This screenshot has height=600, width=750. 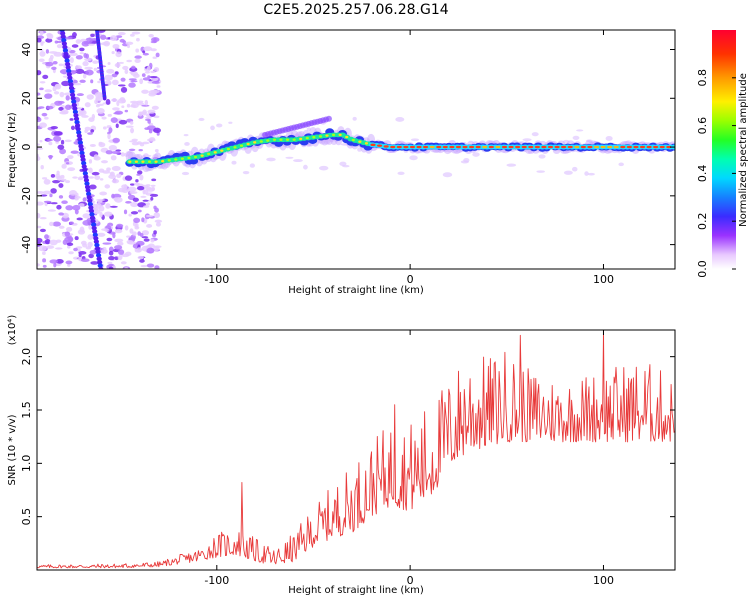 I want to click on spec-ytick-label: 0, so click(x=26, y=147).